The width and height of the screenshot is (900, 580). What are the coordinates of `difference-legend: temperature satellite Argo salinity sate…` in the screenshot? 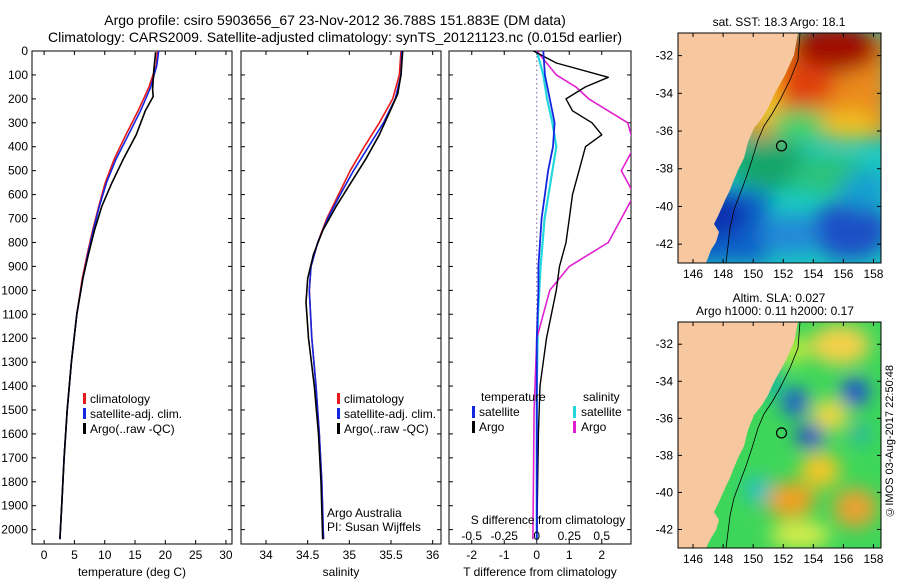 It's located at (547, 412).